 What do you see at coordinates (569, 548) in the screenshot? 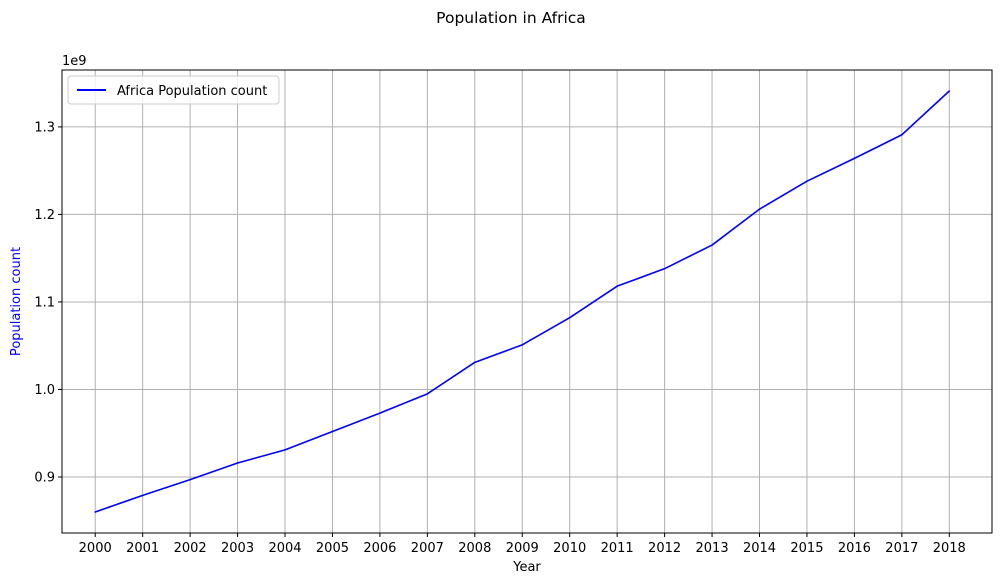
I see `x-tick-label: 2010` at bounding box center [569, 548].